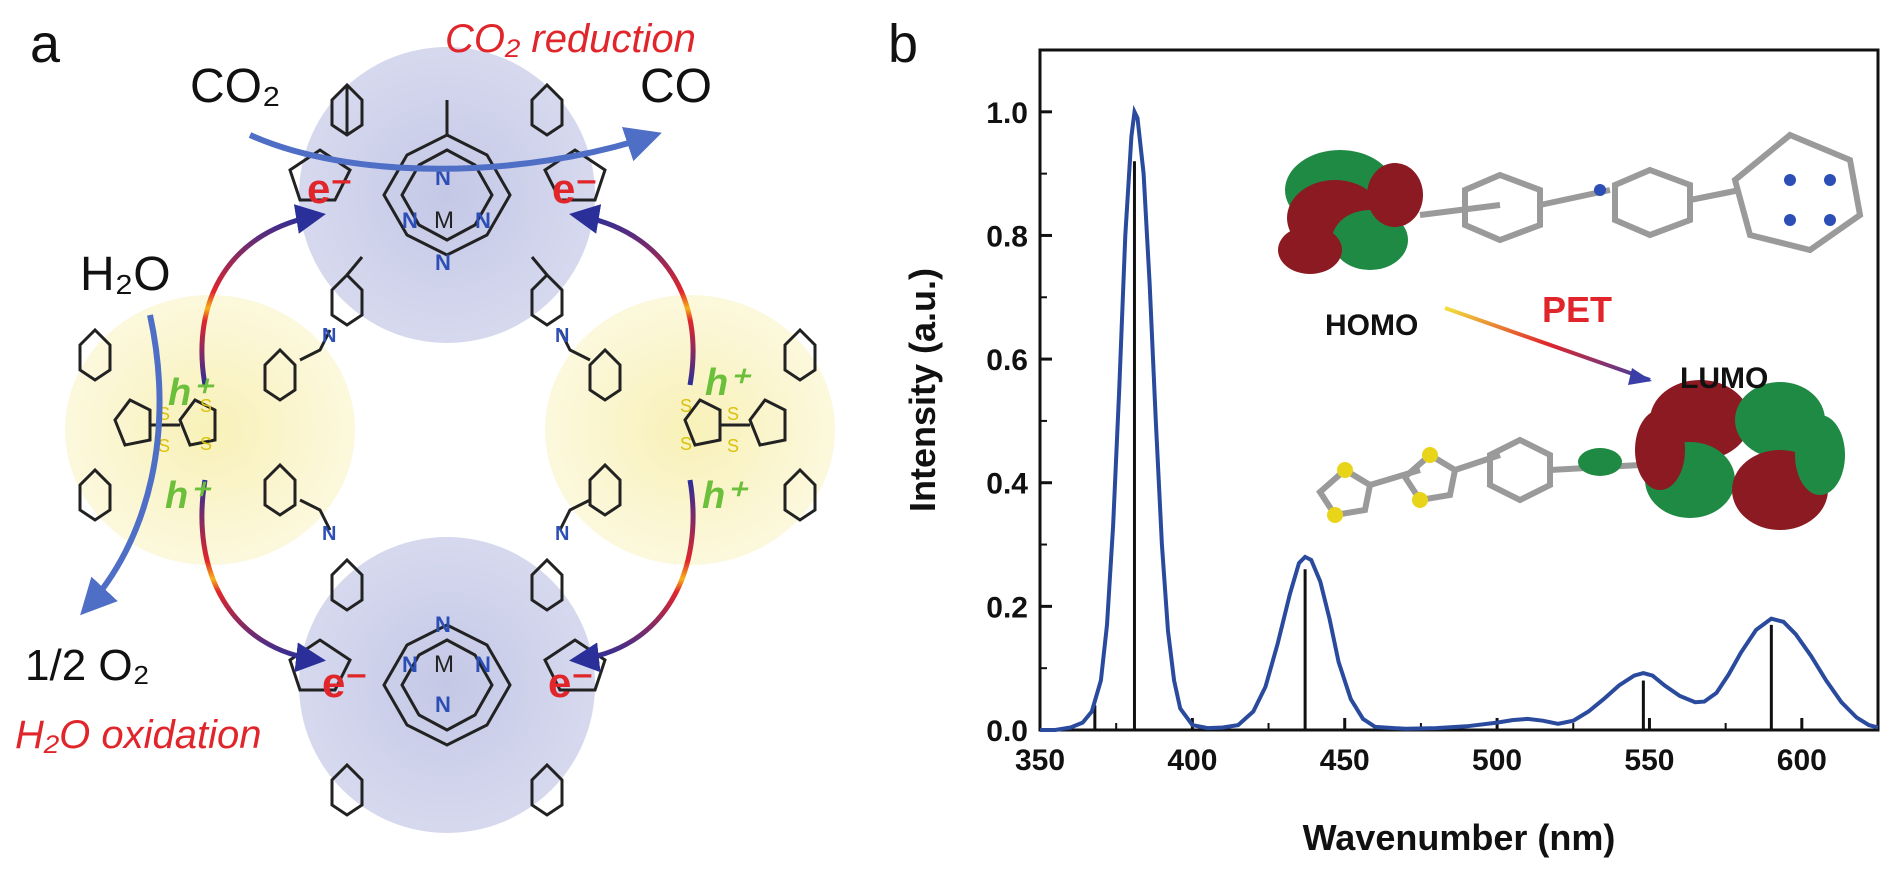 The height and width of the screenshot is (874, 1890). Describe the element at coordinates (45, 44) in the screenshot. I see `panel-a-letter: a` at that location.